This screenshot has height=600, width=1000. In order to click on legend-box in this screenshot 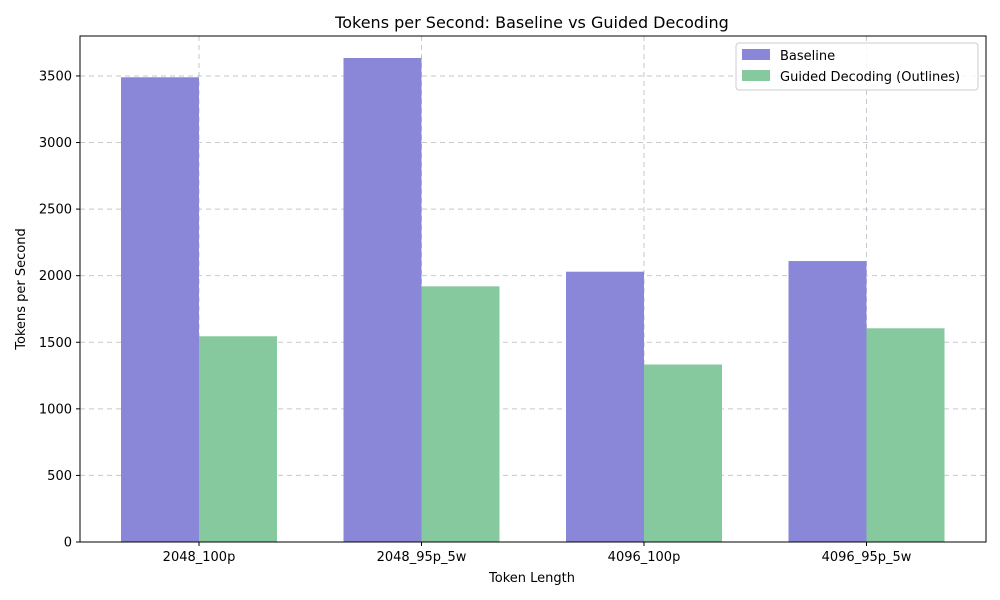, I will do `click(857, 66)`.